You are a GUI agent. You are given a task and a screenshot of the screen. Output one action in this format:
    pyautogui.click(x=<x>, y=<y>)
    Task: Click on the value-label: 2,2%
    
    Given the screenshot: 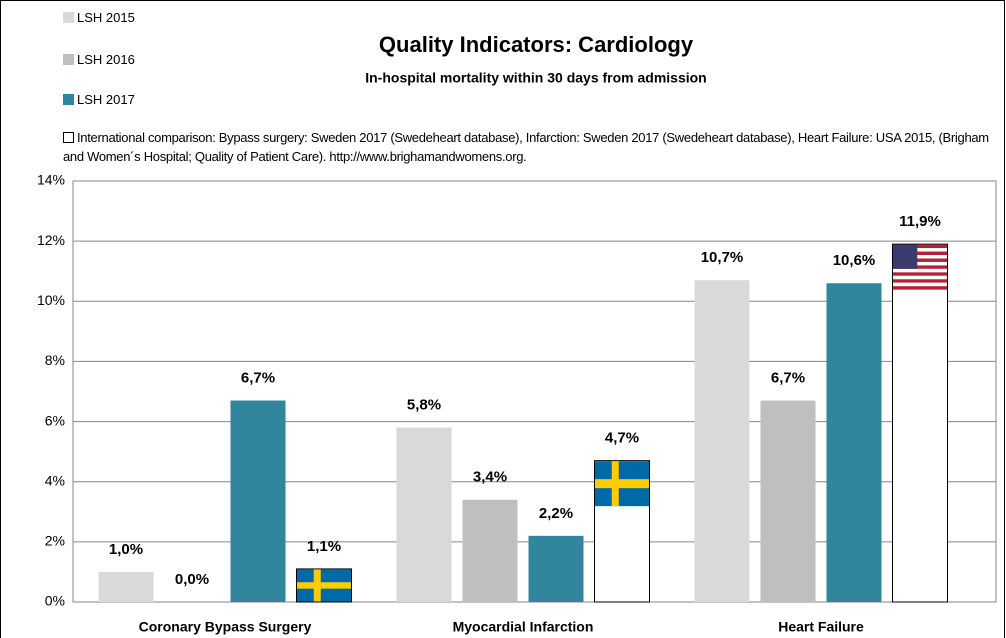 What is the action you would take?
    pyautogui.click(x=556, y=513)
    